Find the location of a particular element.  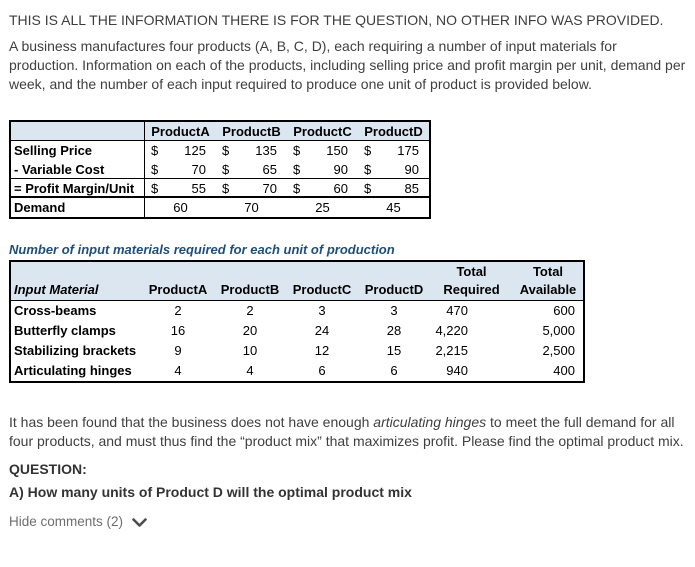

money-cell: $150 is located at coordinates (322, 150).